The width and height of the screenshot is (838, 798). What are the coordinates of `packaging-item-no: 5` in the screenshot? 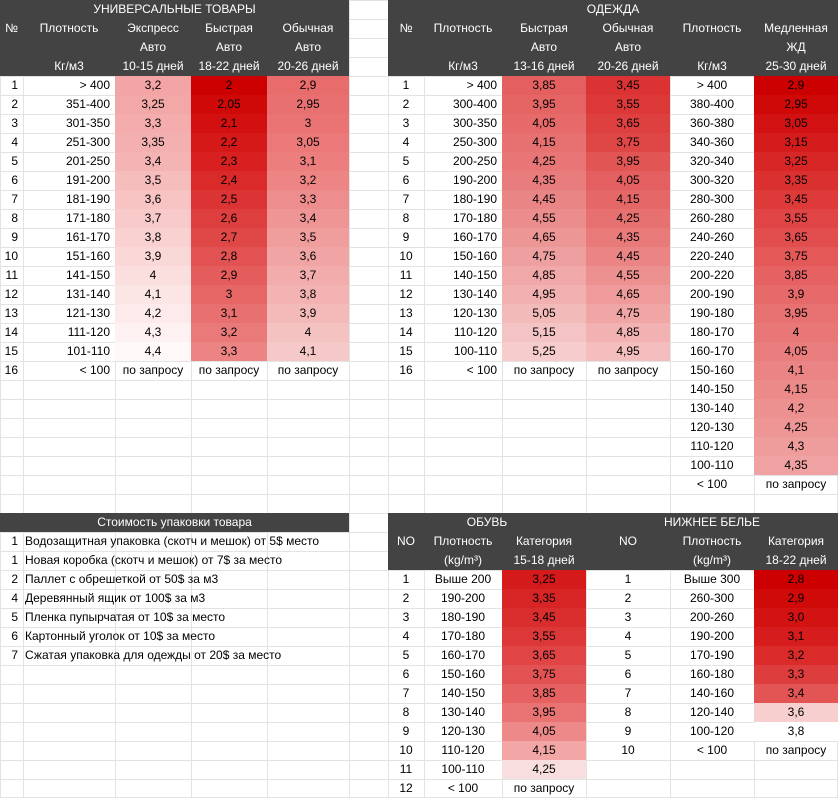 It's located at (14, 617).